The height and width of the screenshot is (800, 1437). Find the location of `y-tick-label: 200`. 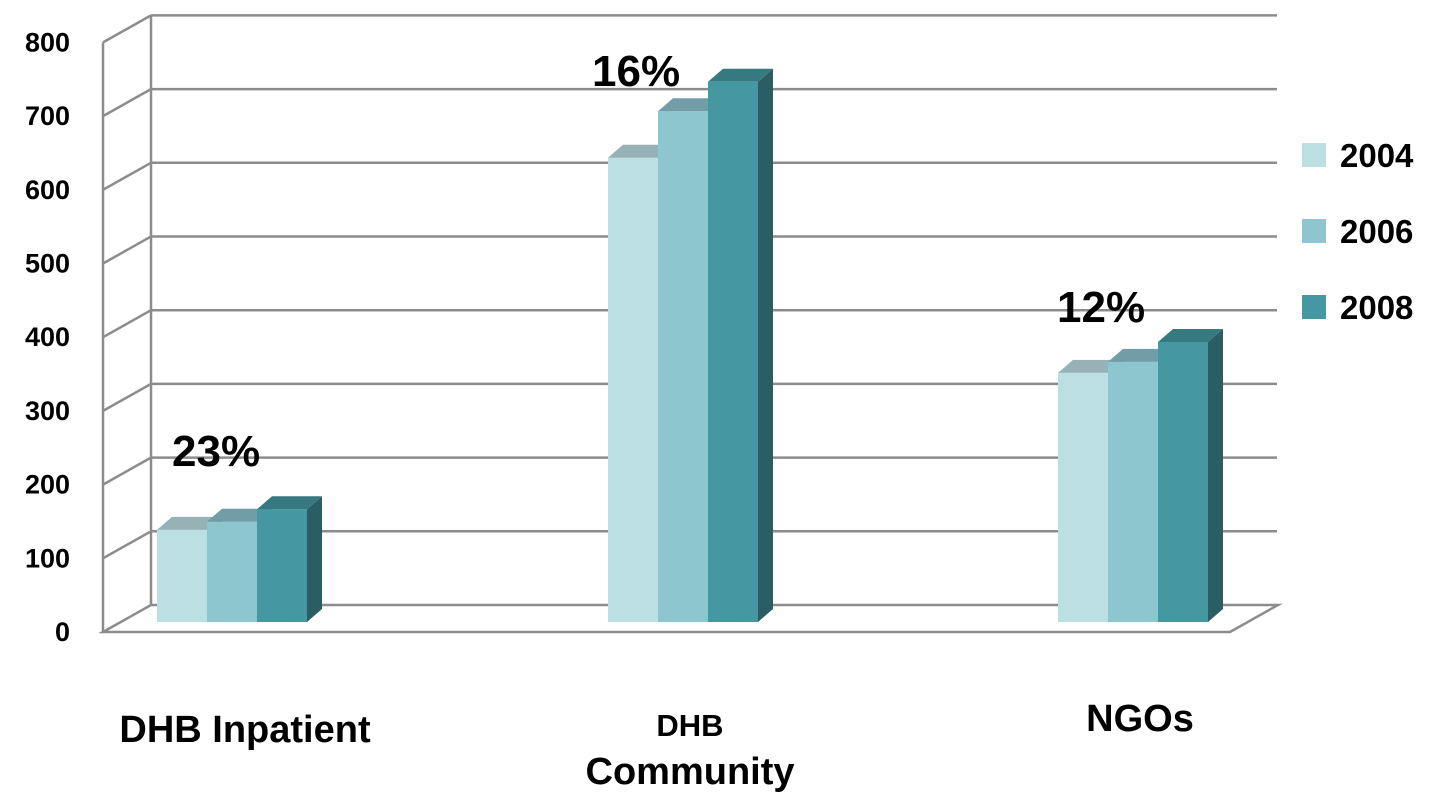

y-tick-label: 200 is located at coordinates (47, 485).